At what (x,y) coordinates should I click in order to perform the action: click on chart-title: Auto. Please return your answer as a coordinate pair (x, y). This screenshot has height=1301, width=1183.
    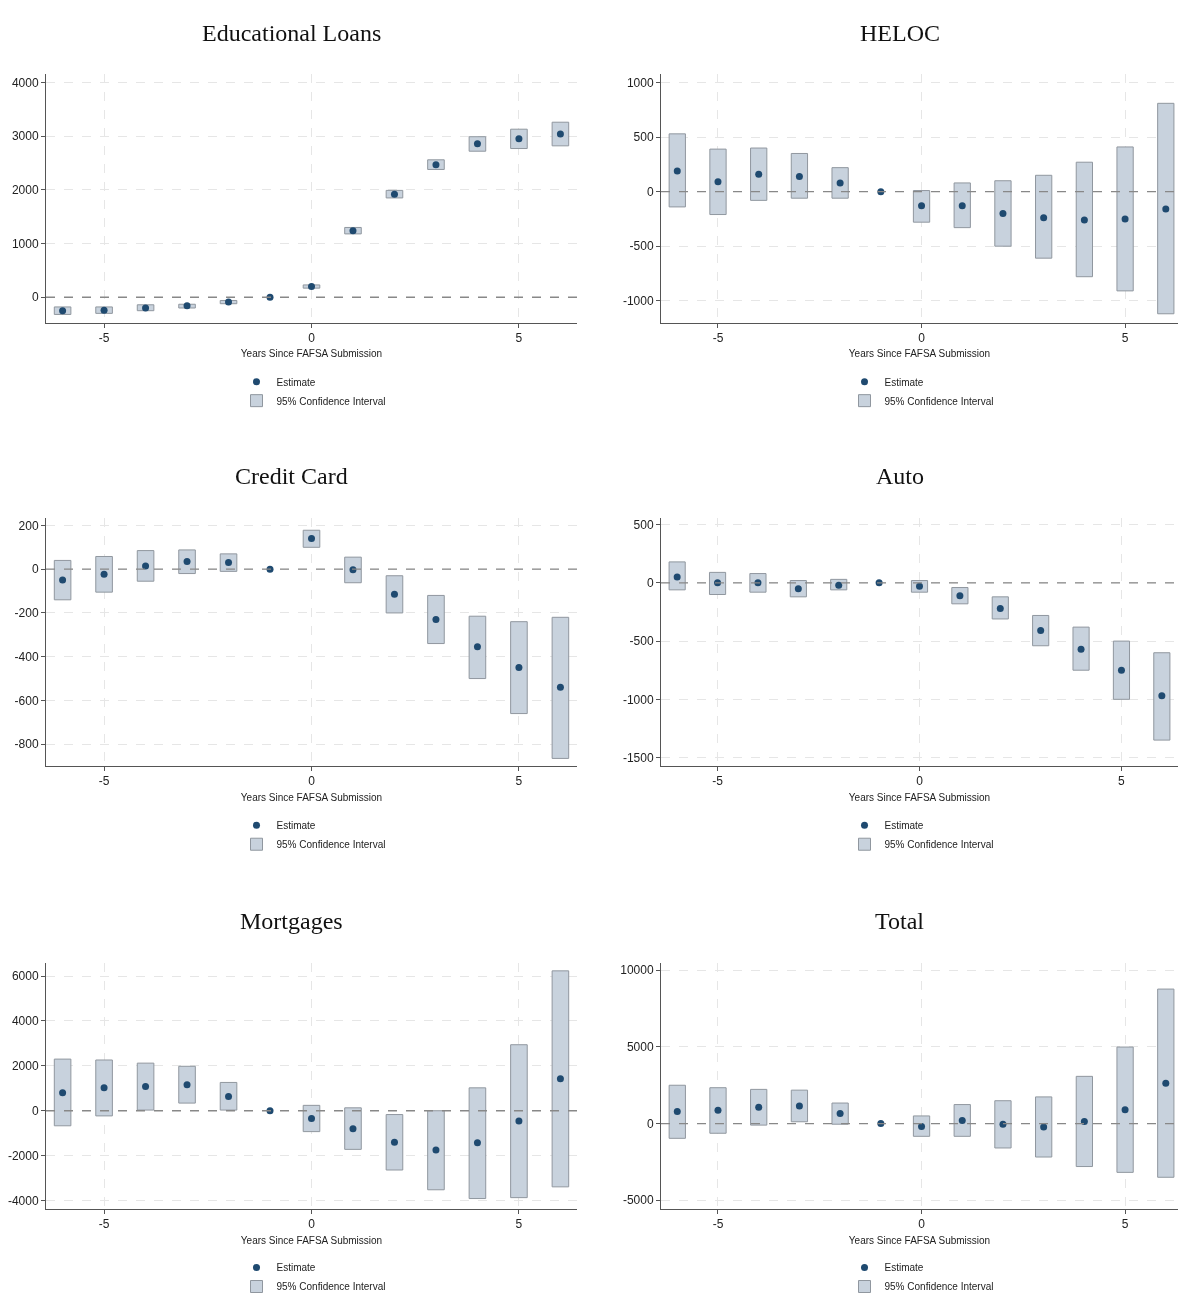
    Looking at the image, I should click on (900, 476).